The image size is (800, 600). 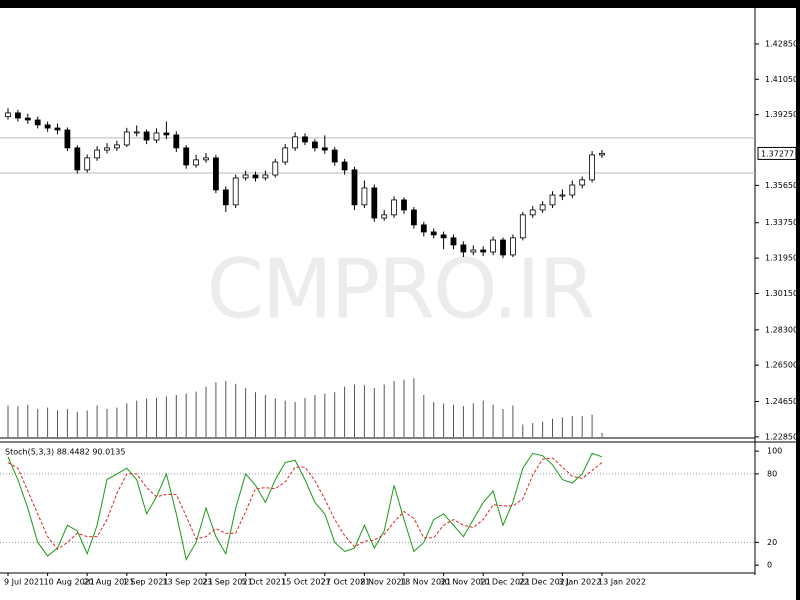 What do you see at coordinates (425, 582) in the screenshot?
I see `x-tick-label: 18 Nov 2021` at bounding box center [425, 582].